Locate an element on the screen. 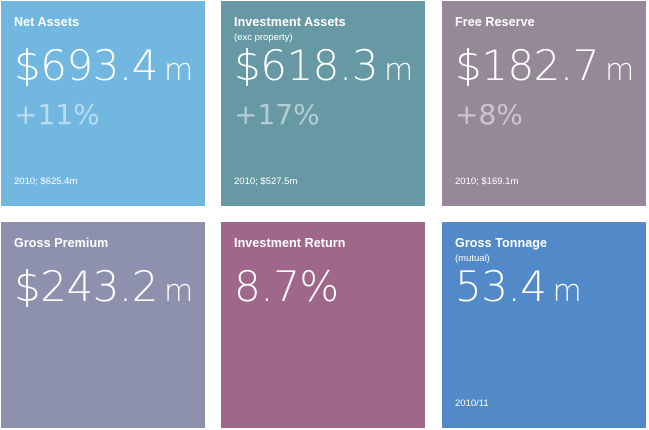  tile-note: 2010; $169.1m is located at coordinates (487, 181).